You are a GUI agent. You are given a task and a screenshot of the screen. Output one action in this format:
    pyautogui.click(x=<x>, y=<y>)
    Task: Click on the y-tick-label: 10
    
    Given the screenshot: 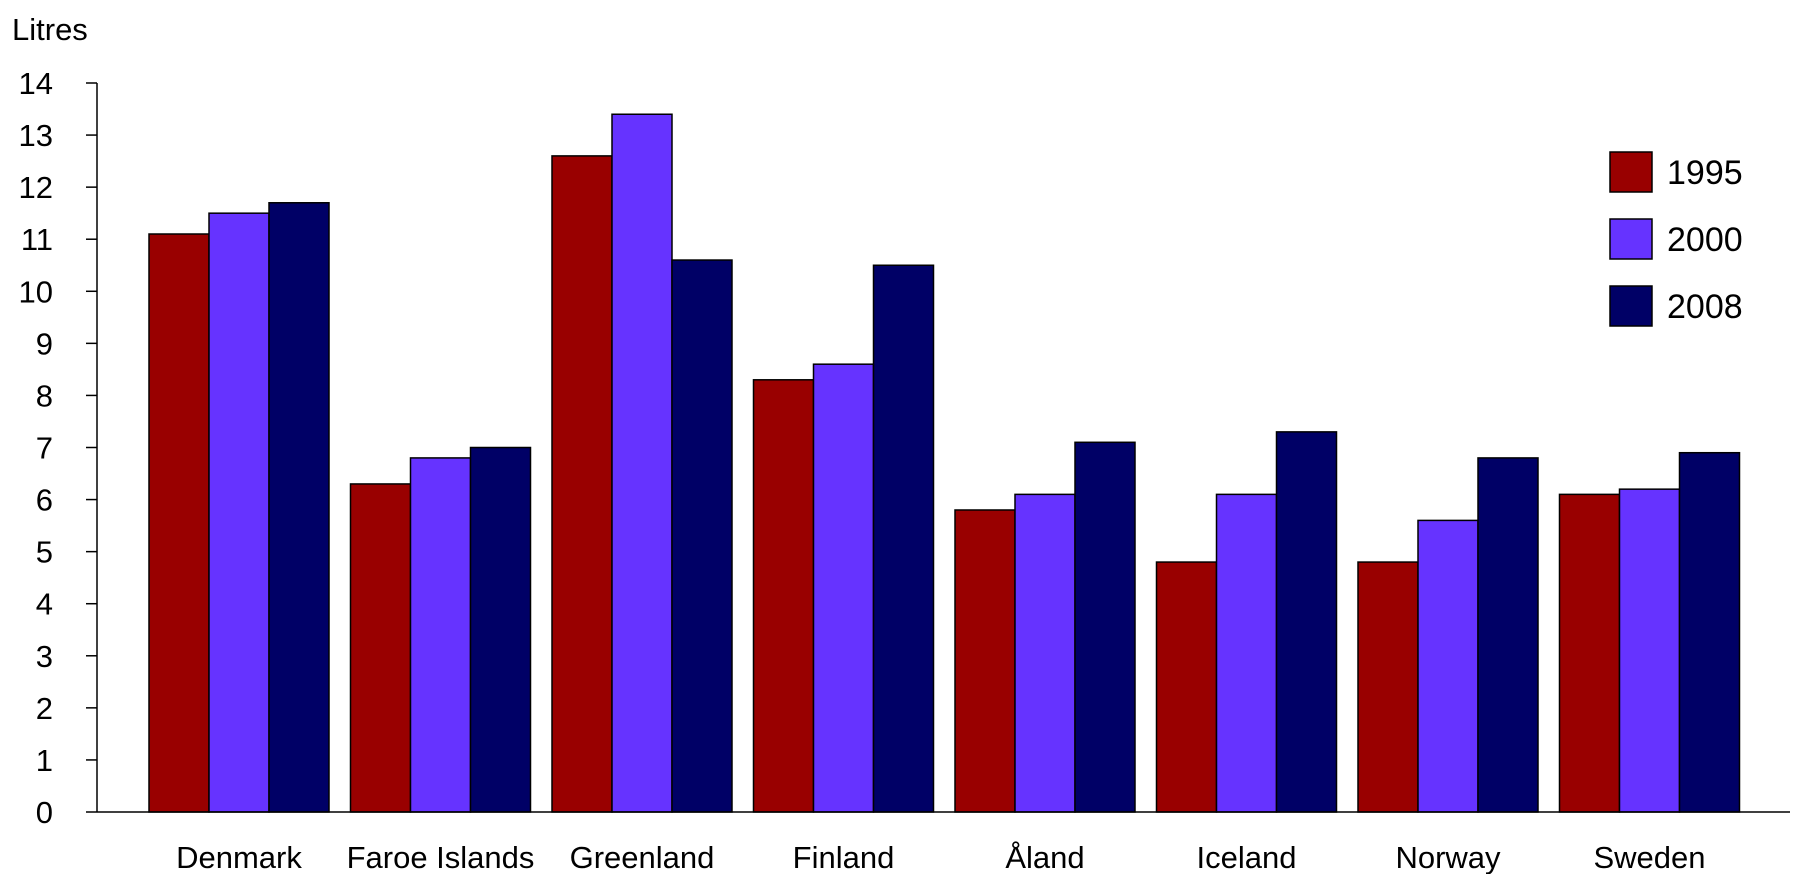 What is the action you would take?
    pyautogui.click(x=36, y=291)
    